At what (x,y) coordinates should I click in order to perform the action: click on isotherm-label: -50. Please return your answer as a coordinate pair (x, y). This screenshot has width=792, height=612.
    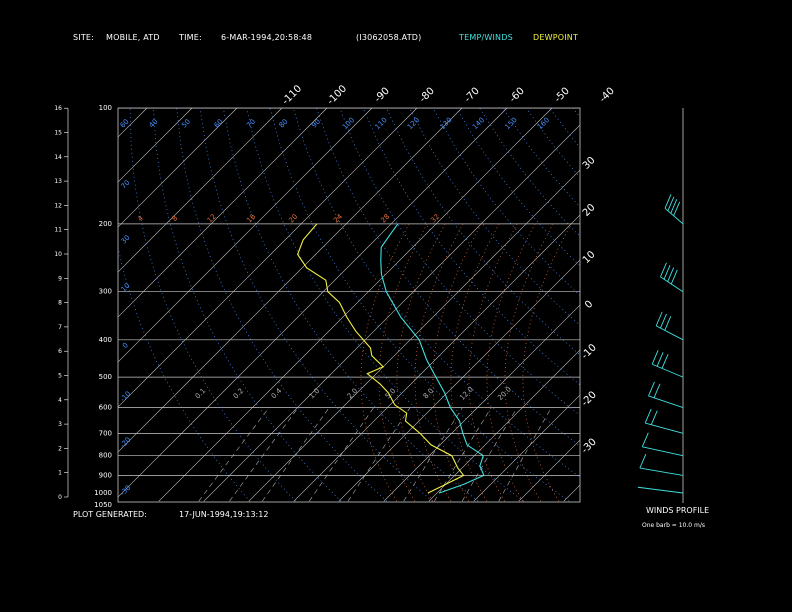
    Looking at the image, I should click on (562, 95).